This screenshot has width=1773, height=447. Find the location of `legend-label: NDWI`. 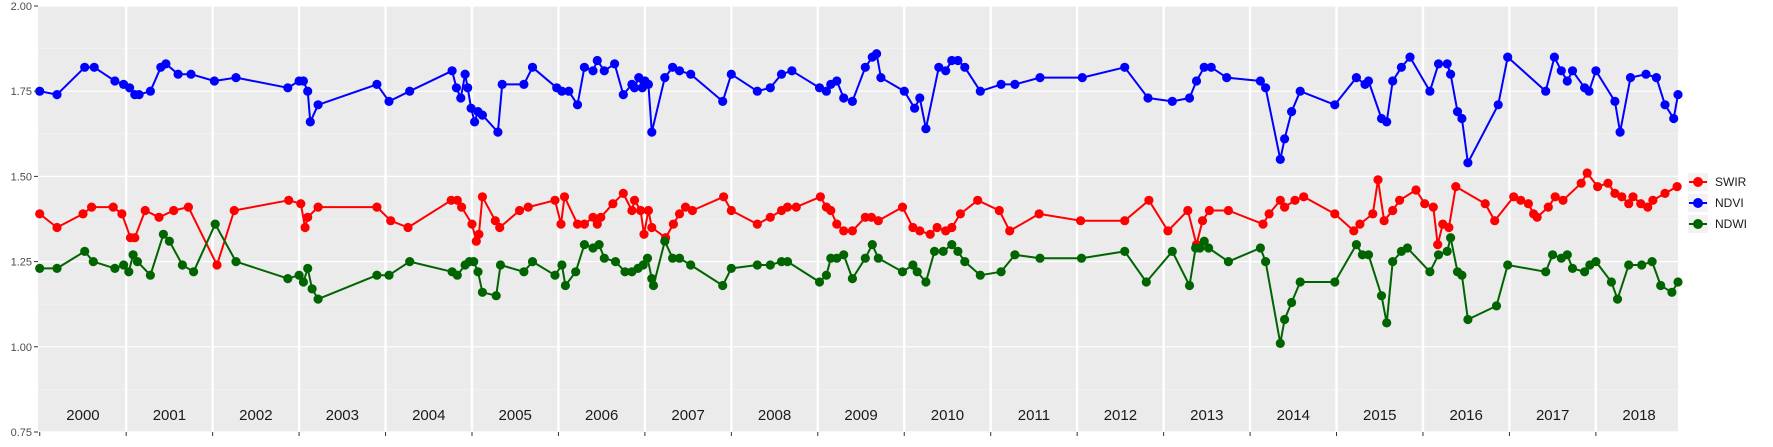

legend-label: NDWI is located at coordinates (1731, 224).